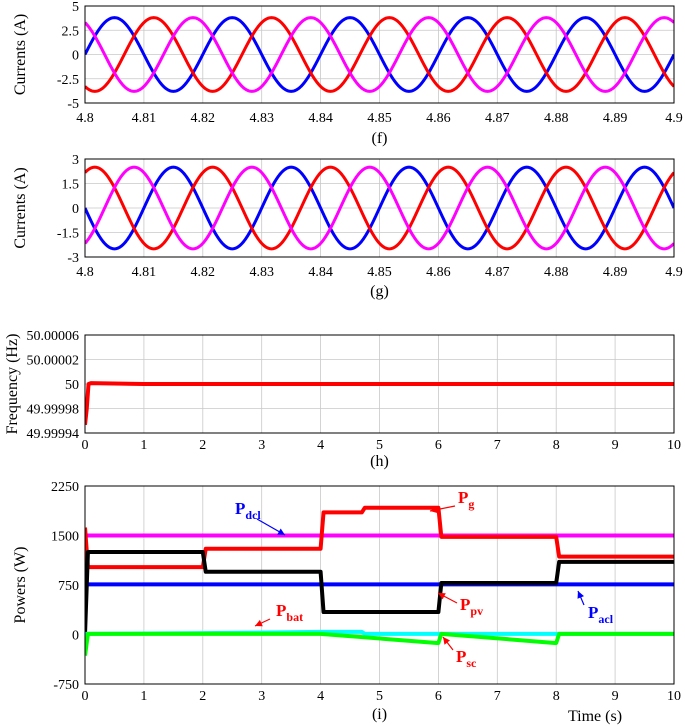 The height and width of the screenshot is (726, 685). Describe the element at coordinates (438, 272) in the screenshot. I see `x-tick-label: 4.86` at that location.